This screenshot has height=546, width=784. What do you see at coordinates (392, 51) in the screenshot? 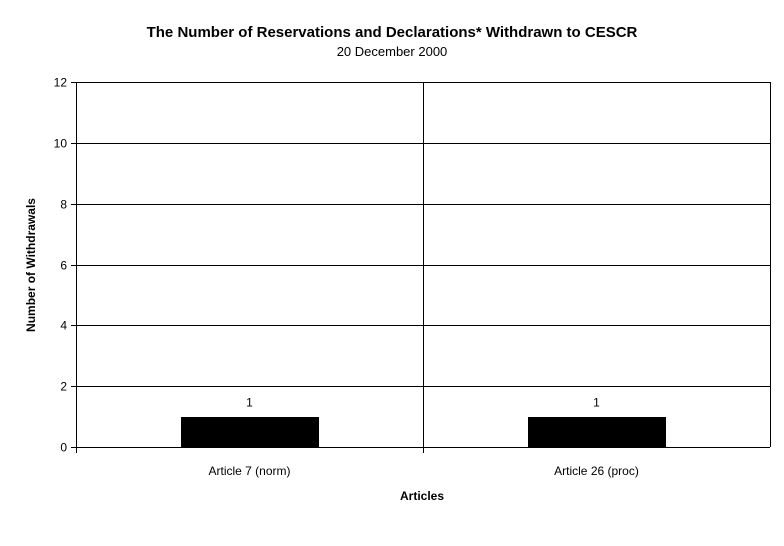
I see `chart-subtitle: 20 December 2000` at bounding box center [392, 51].